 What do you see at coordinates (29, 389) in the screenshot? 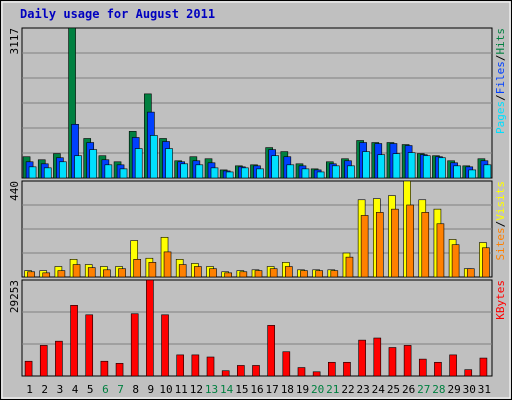
I see `x-tick-label: 1` at bounding box center [29, 389].